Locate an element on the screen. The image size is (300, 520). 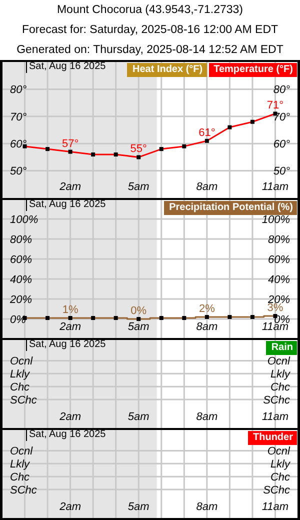
y-tick-label: 60% is located at coordinates (21, 260).